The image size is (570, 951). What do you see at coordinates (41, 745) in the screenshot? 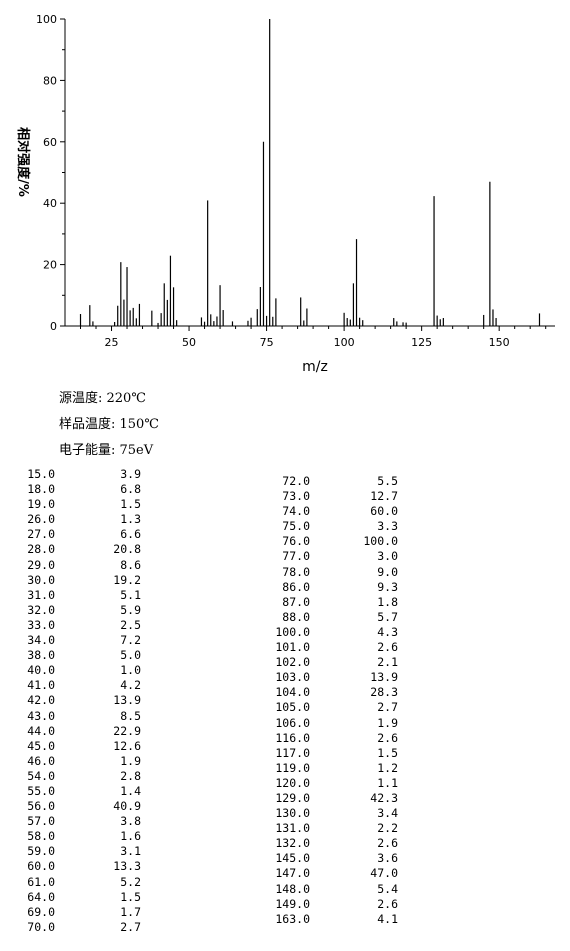
I see `mz-value: 45.0` at bounding box center [41, 745].